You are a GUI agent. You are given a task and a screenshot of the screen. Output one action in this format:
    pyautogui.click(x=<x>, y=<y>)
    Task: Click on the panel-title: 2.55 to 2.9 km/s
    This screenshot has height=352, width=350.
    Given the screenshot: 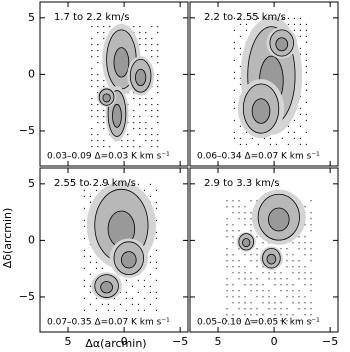 What is the action you would take?
    pyautogui.click(x=95, y=183)
    